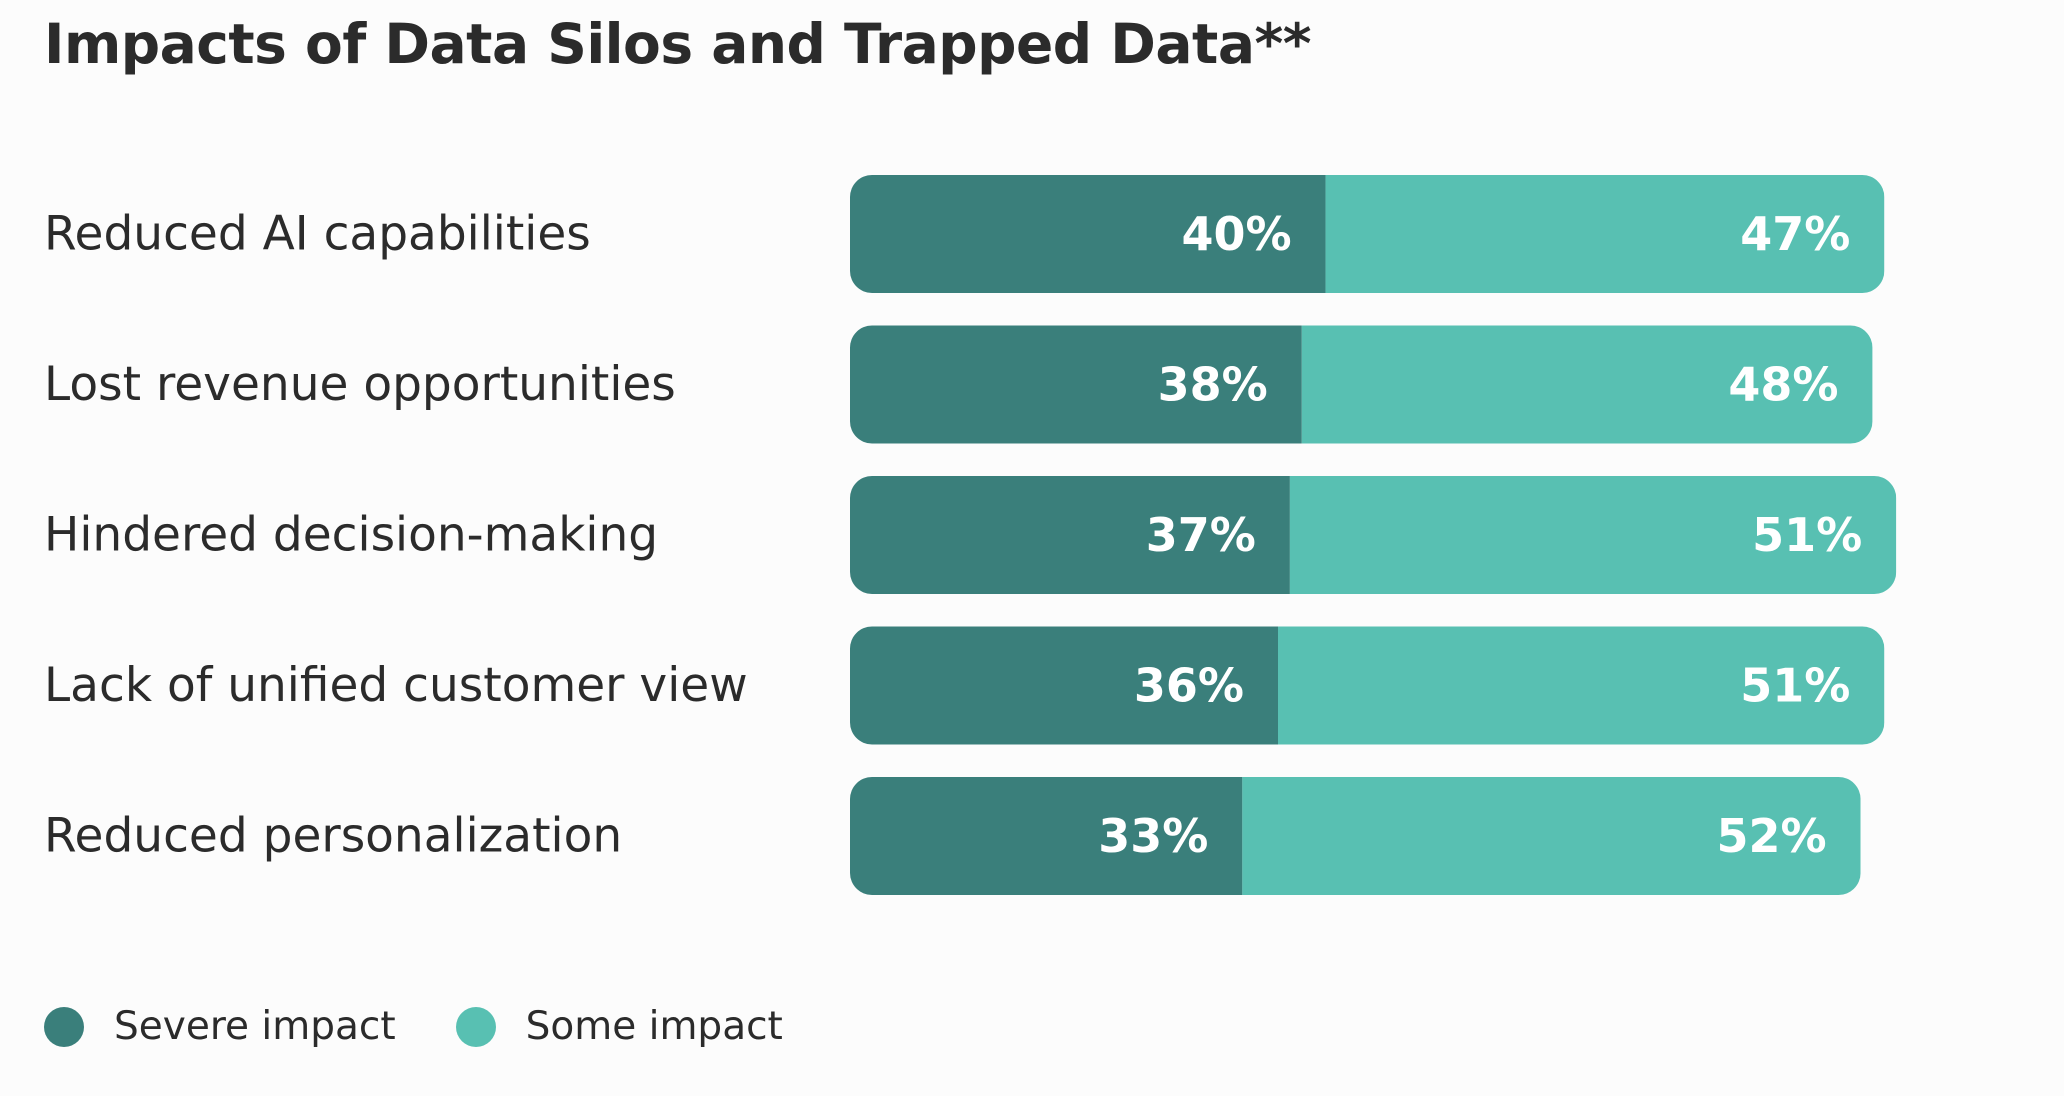  I want to click on data-label-severe: 37%, so click(1201, 535).